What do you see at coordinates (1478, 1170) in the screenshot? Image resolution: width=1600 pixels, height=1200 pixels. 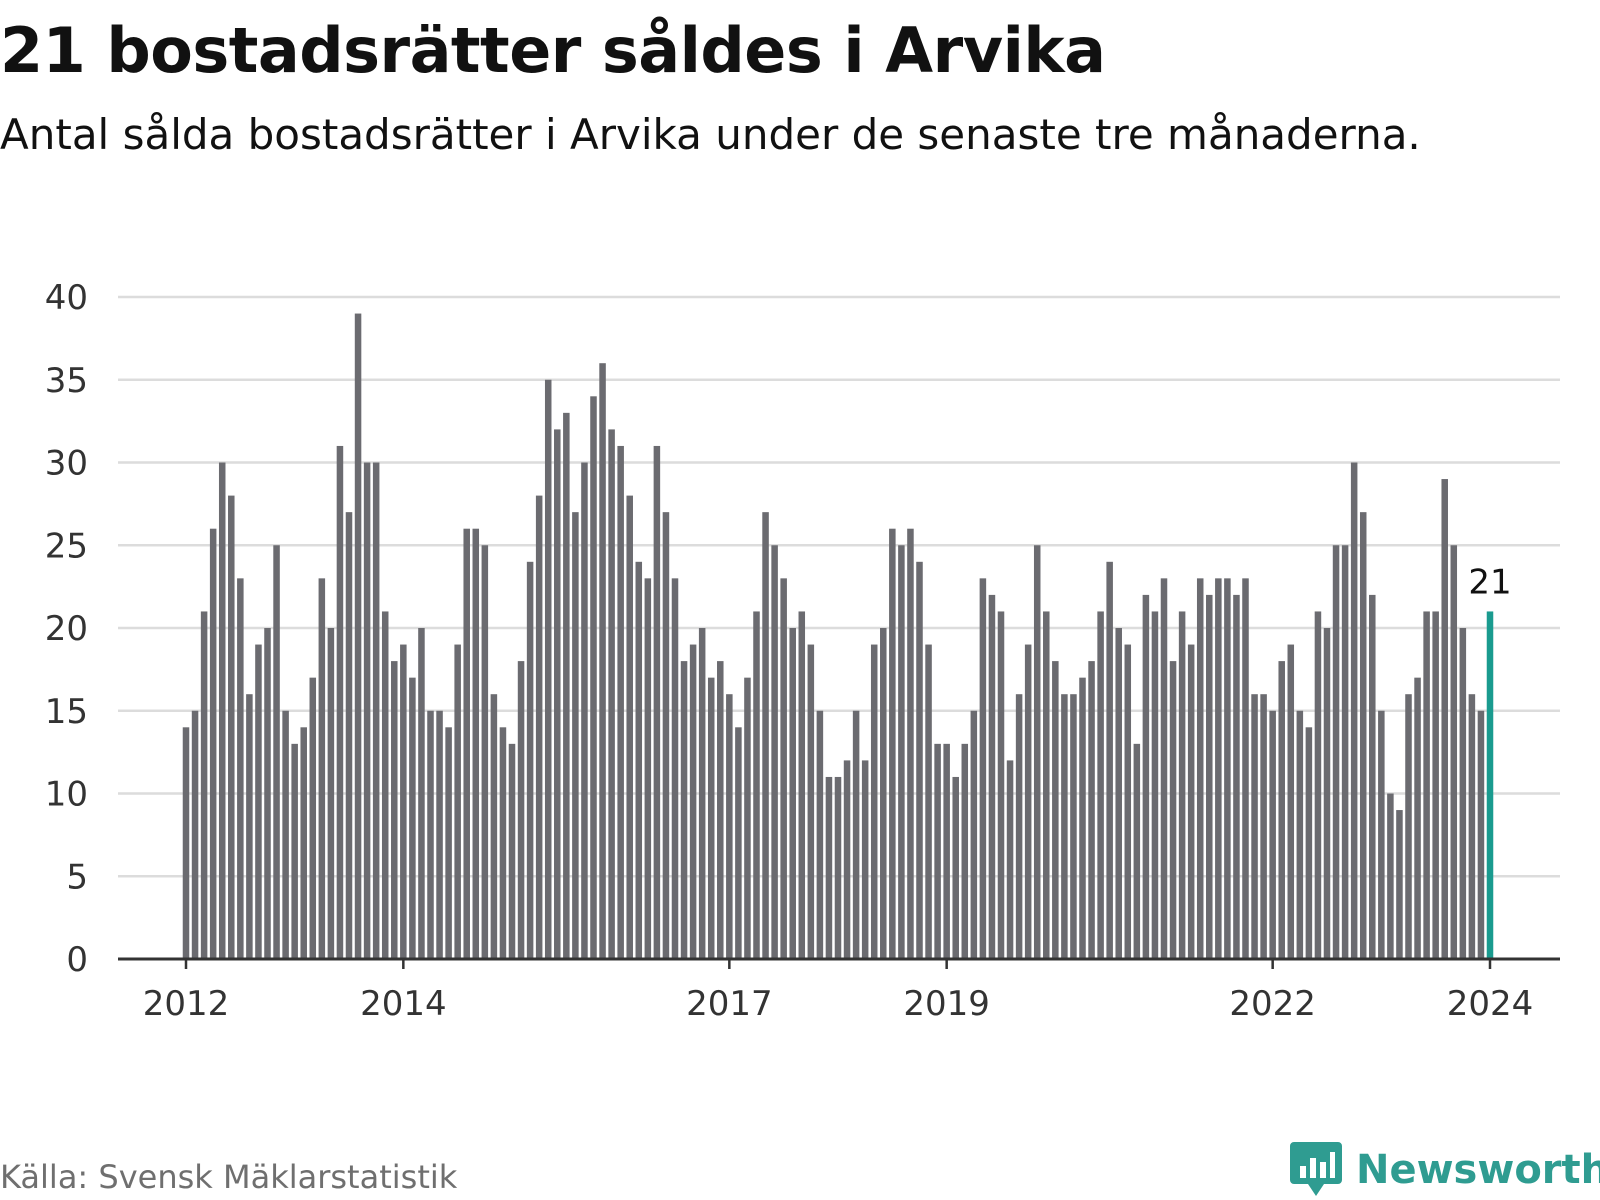 I see `brand-name: Newsworthy` at bounding box center [1478, 1170].